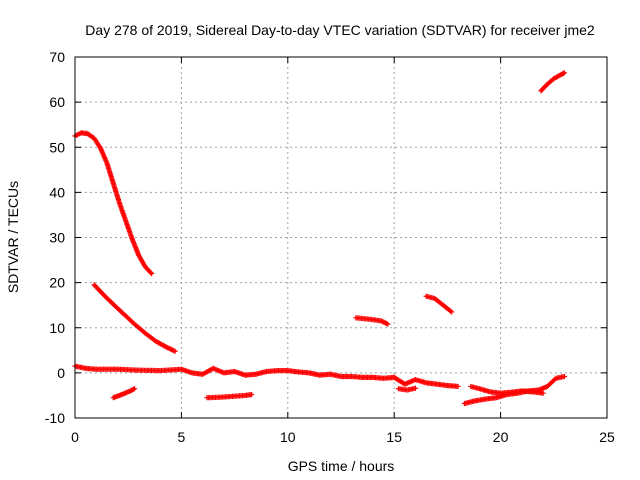 The width and height of the screenshot is (640, 480). Describe the element at coordinates (607, 437) in the screenshot. I see `x-tick-label: 25` at that location.